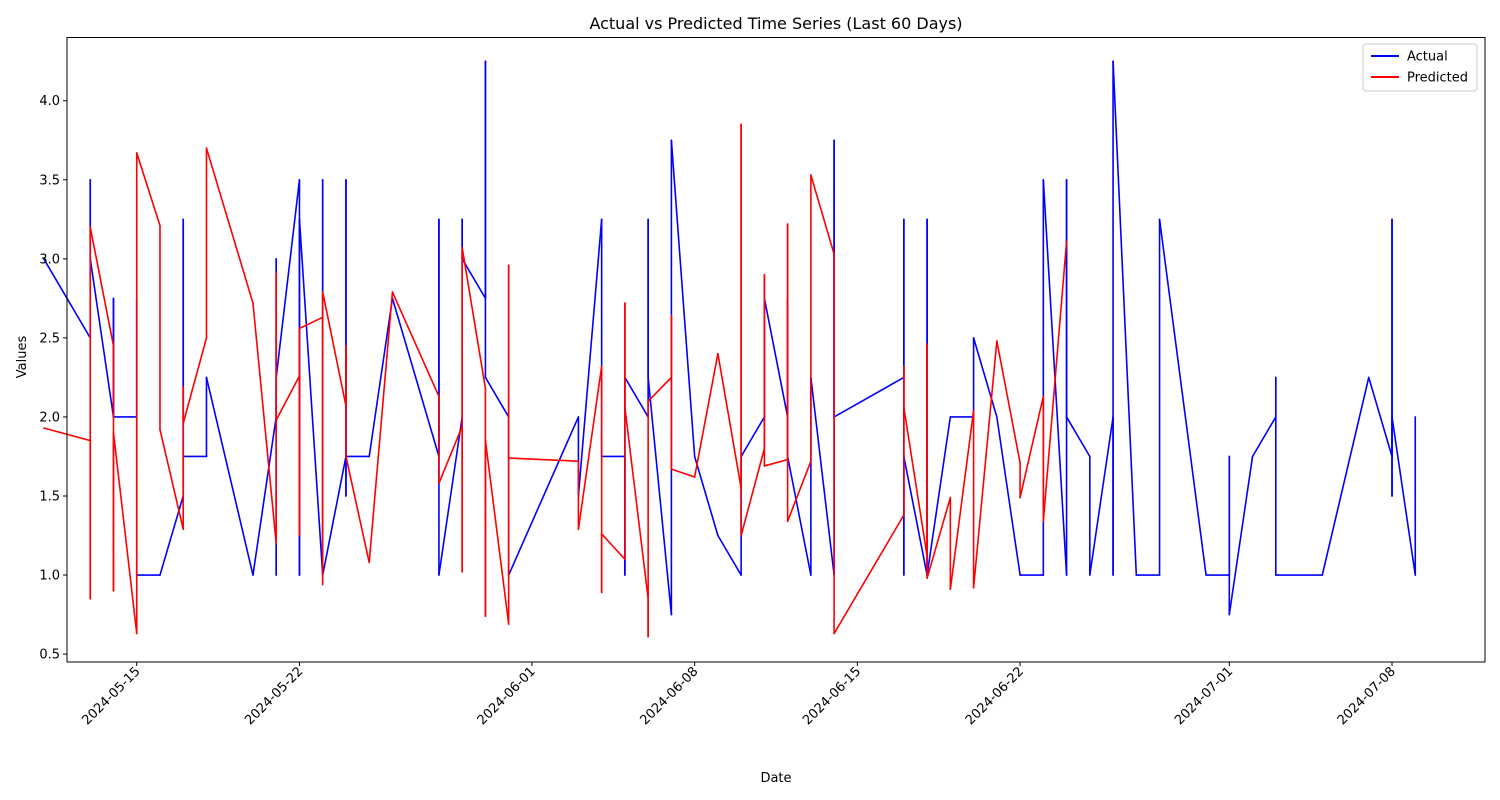  Describe the element at coordinates (49, 496) in the screenshot. I see `y-tick-label: 1.5` at that location.